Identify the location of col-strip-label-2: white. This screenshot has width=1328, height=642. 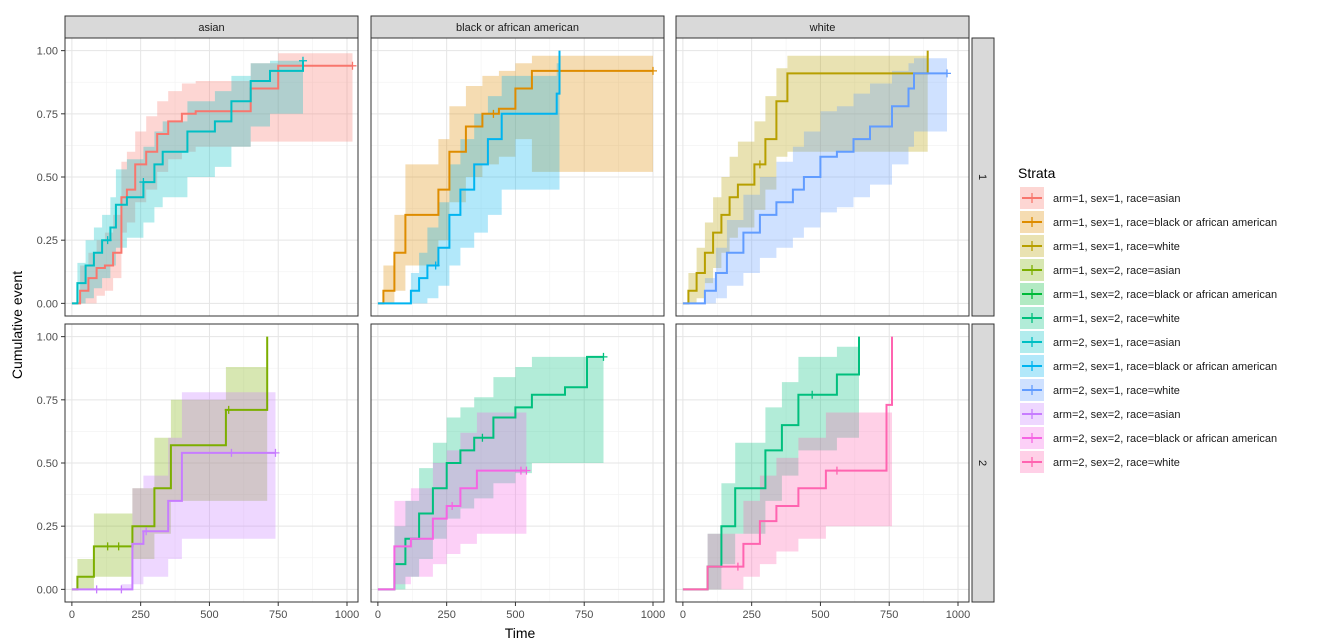
(822, 28).